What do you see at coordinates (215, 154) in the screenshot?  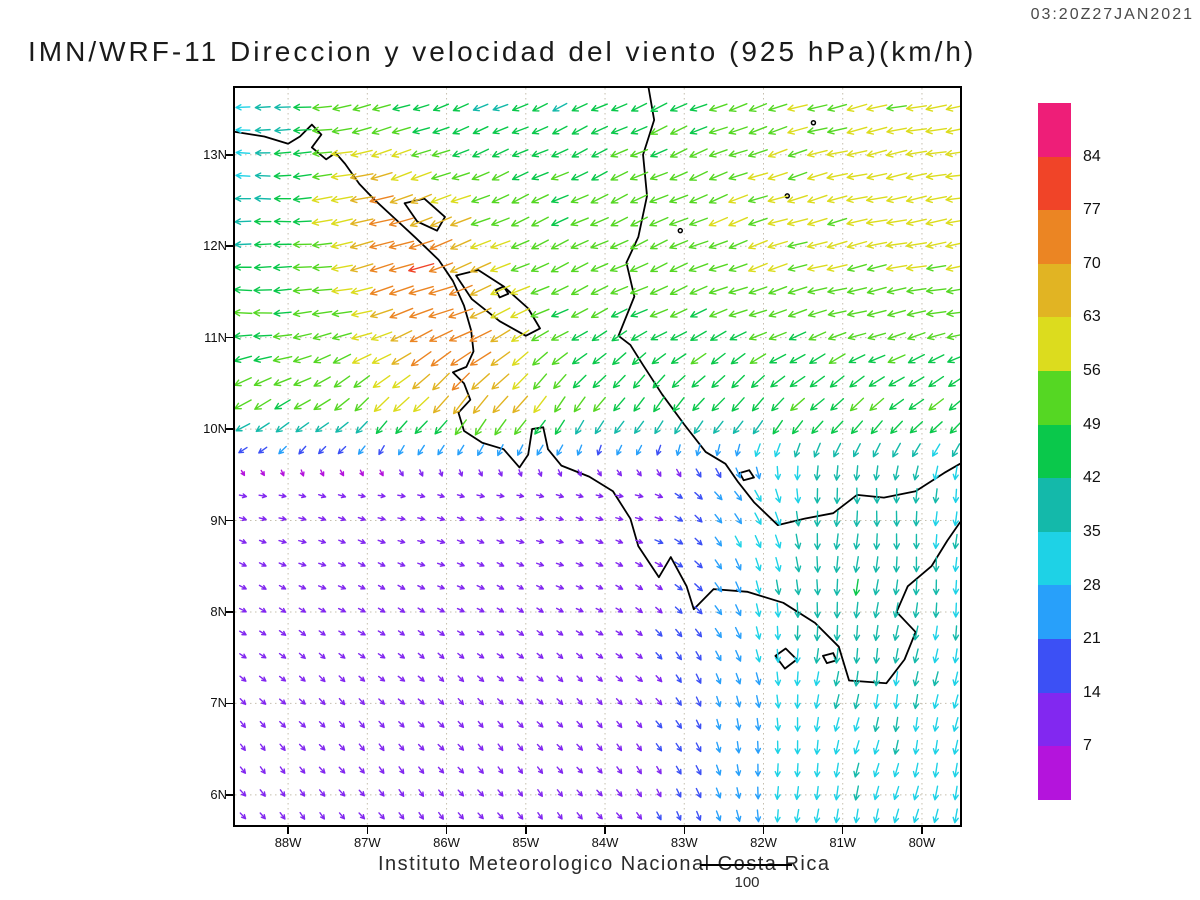 I see `y-tick-label: 13N` at bounding box center [215, 154].